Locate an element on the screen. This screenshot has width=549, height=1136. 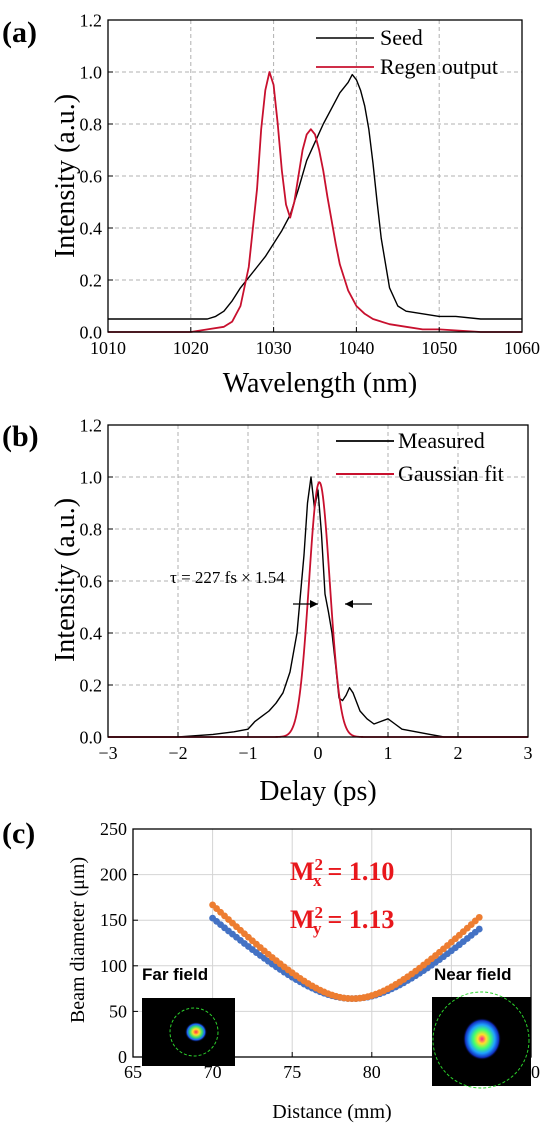
near-field-aperture-circle is located at coordinates (481, 1040).